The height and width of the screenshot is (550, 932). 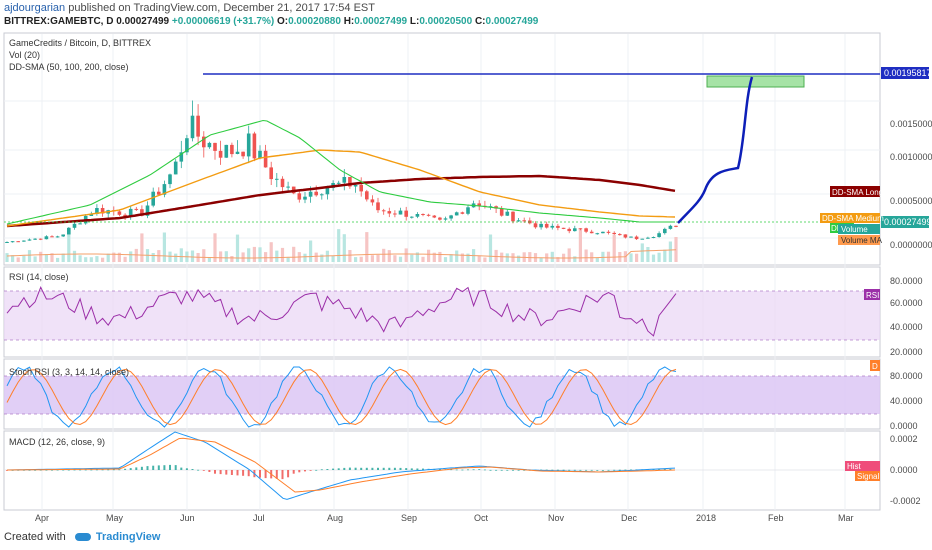 What do you see at coordinates (409, 518) in the screenshot?
I see `time-axis-label: Sep` at bounding box center [409, 518].